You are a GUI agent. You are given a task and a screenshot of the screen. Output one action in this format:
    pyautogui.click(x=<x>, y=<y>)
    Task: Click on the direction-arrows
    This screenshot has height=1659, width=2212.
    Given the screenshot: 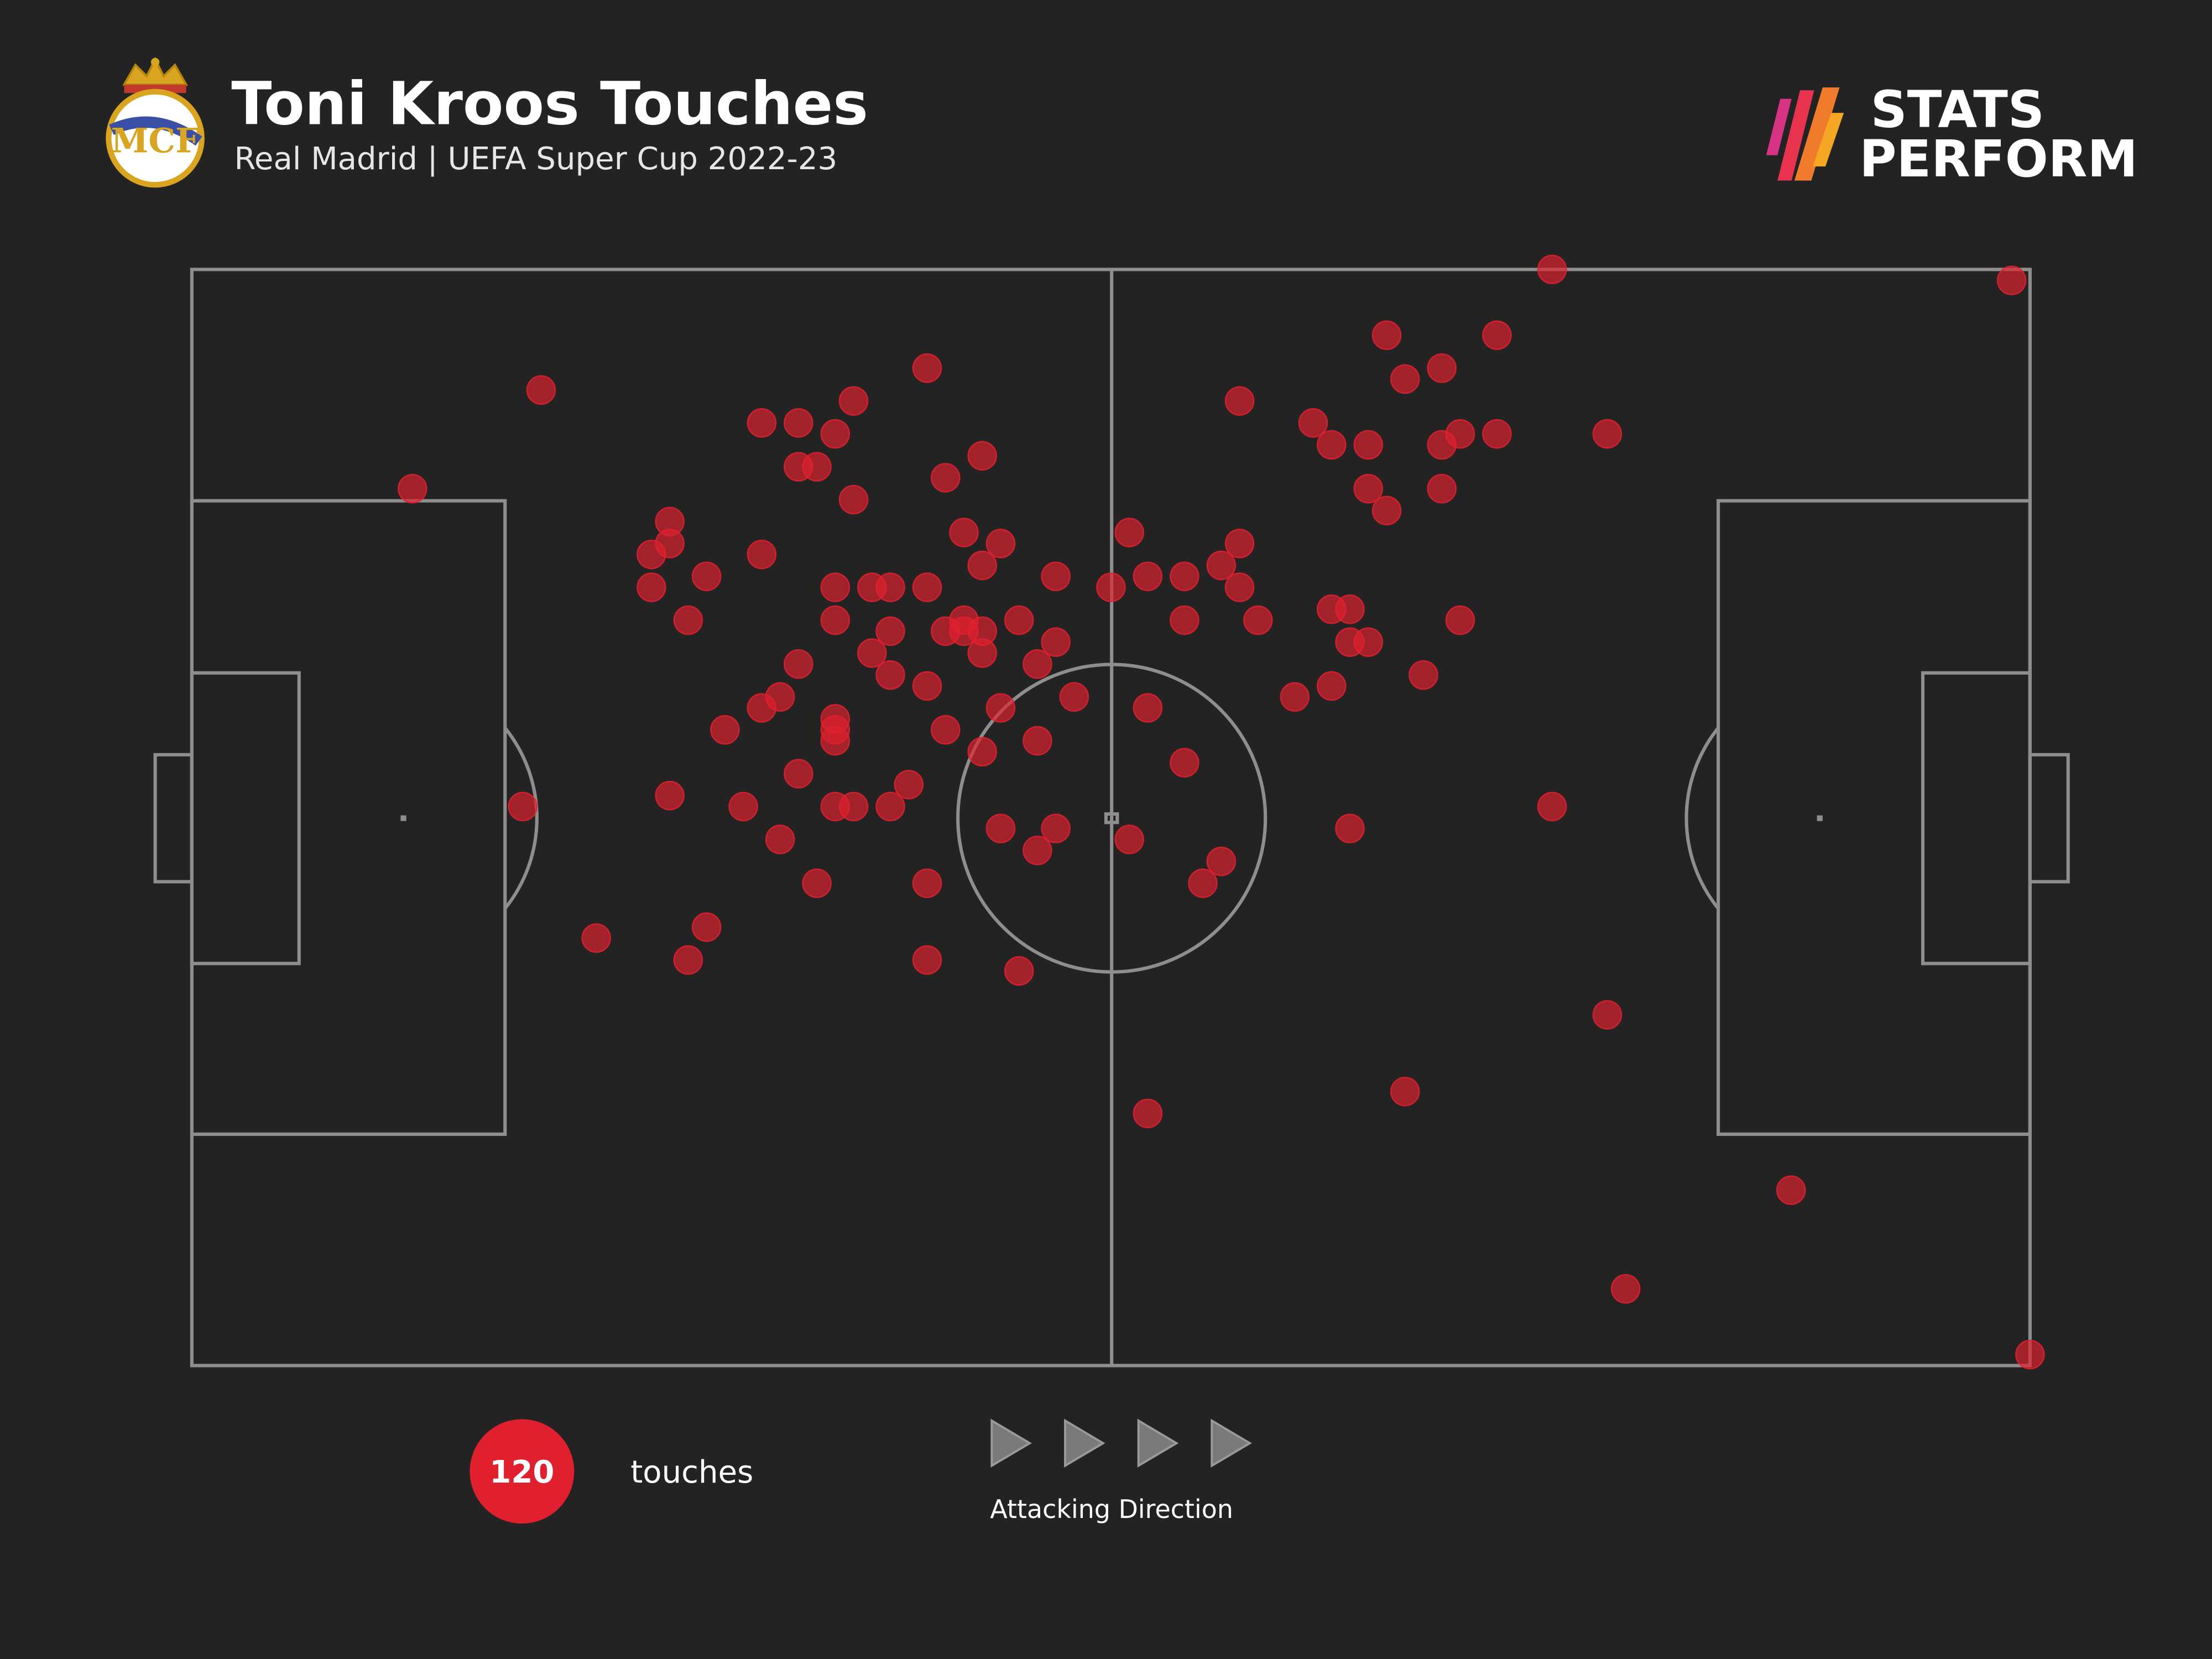 What is the action you would take?
    pyautogui.click(x=1121, y=1443)
    